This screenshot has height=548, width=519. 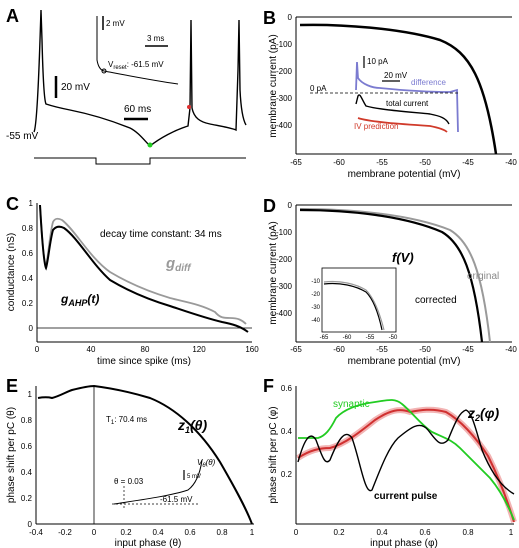 I want to click on panel-c-label: C, so click(x=12, y=204).